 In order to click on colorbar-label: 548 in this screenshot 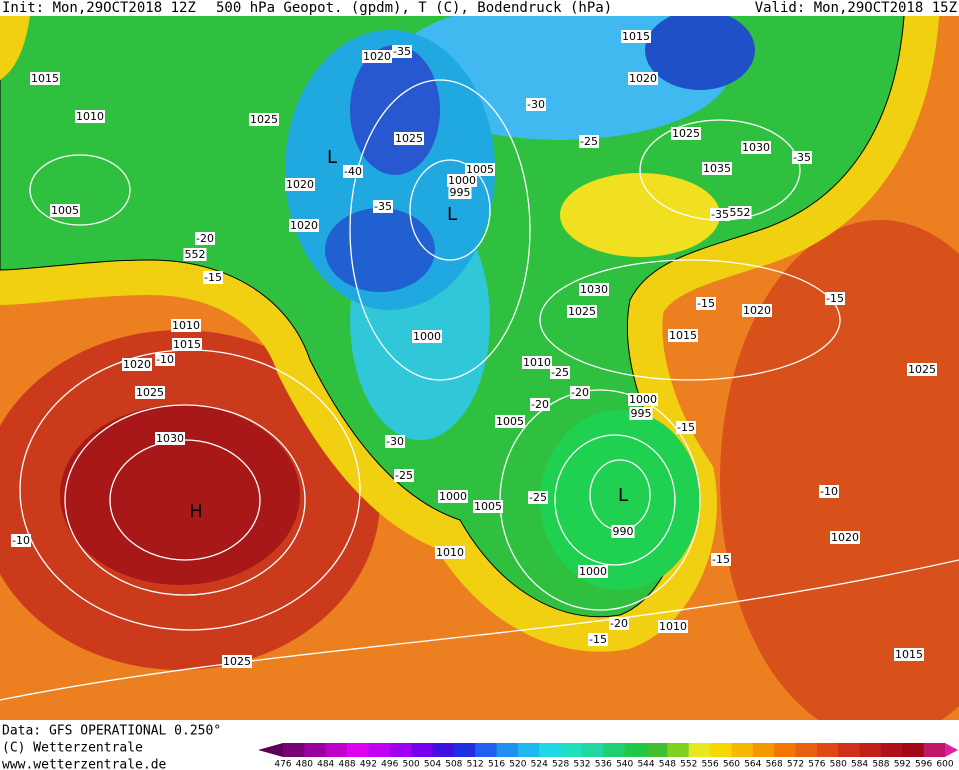, I will do `click(667, 765)`.